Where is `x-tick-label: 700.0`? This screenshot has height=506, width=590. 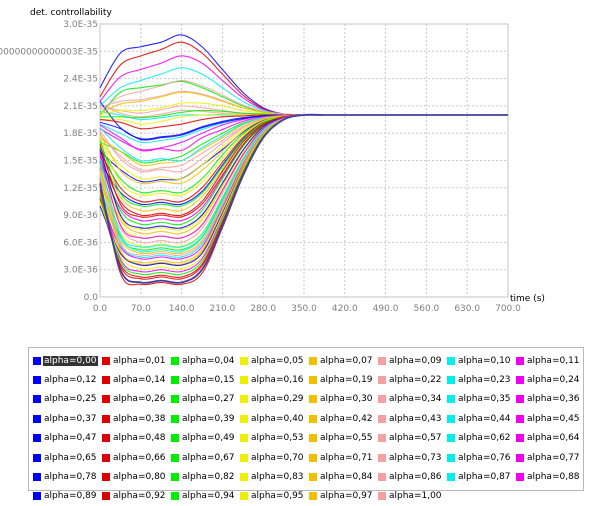
x-tick-label: 700.0 is located at coordinates (508, 309).